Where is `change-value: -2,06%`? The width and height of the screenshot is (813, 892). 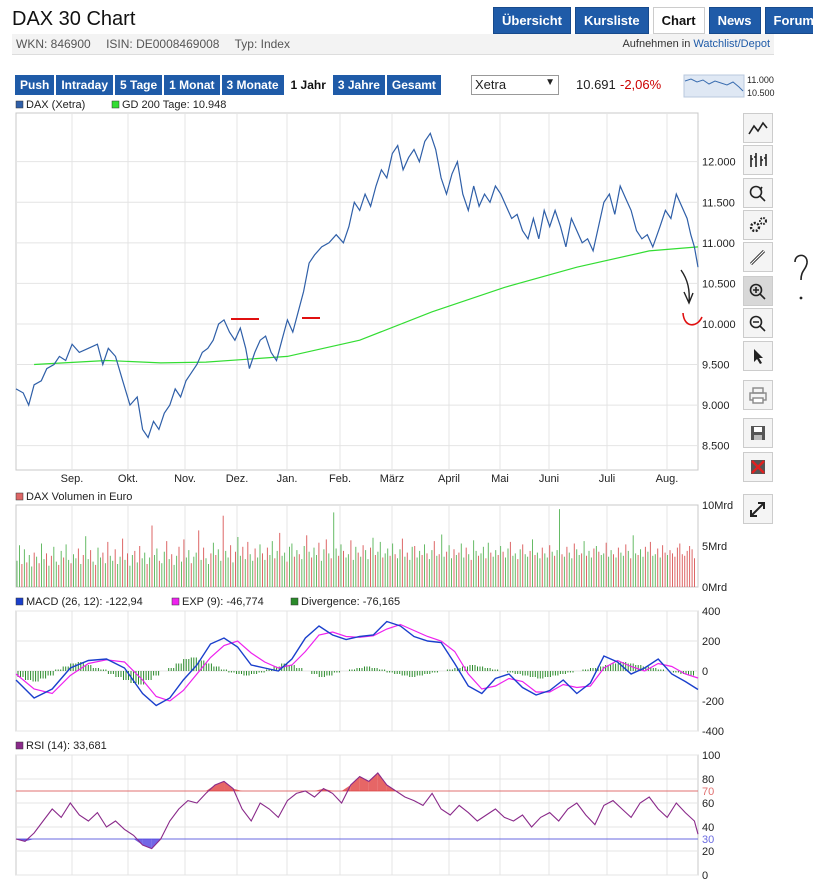 change-value: -2,06% is located at coordinates (641, 84).